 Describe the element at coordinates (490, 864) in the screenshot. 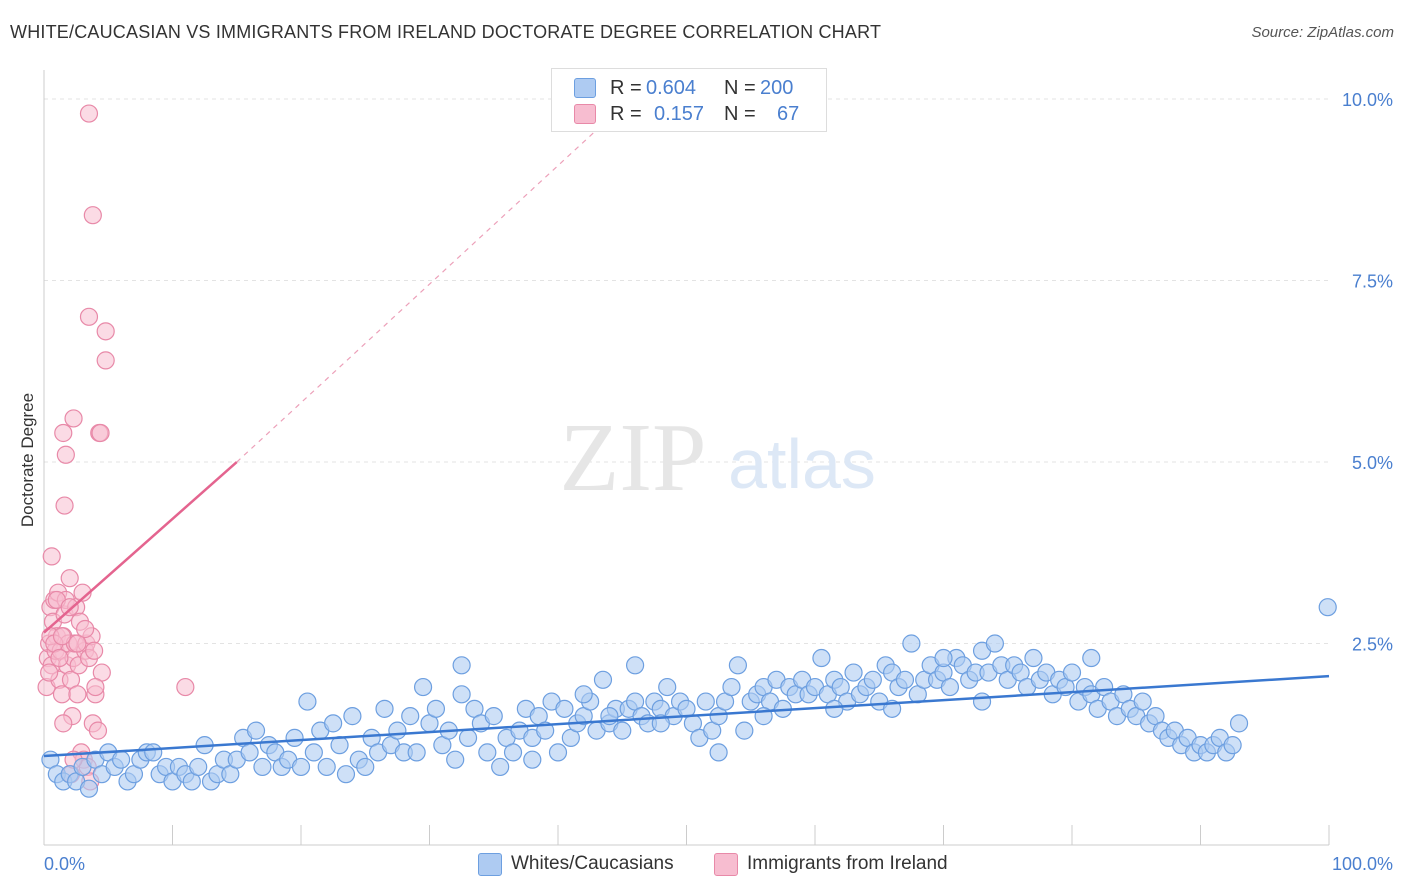

I see `bottom-legend-swatch-whites` at that location.